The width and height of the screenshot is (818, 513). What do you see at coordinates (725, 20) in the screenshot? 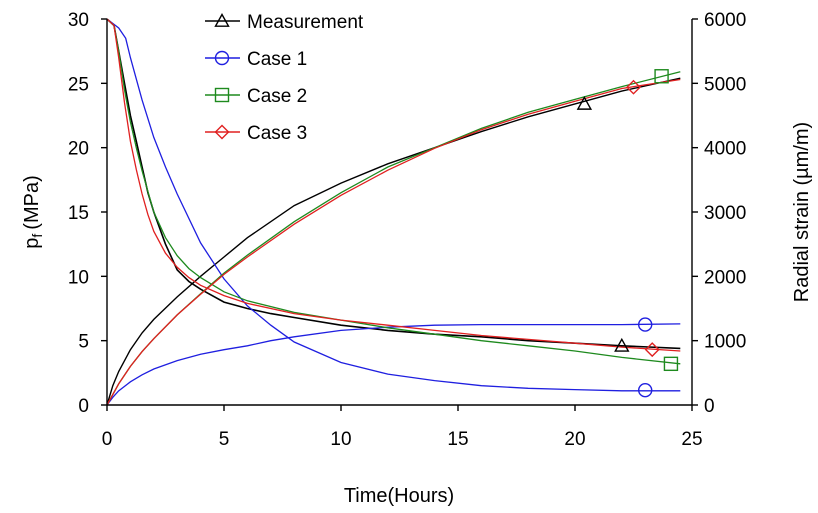
I see `y-right-tick-label: 6000` at bounding box center [725, 20].